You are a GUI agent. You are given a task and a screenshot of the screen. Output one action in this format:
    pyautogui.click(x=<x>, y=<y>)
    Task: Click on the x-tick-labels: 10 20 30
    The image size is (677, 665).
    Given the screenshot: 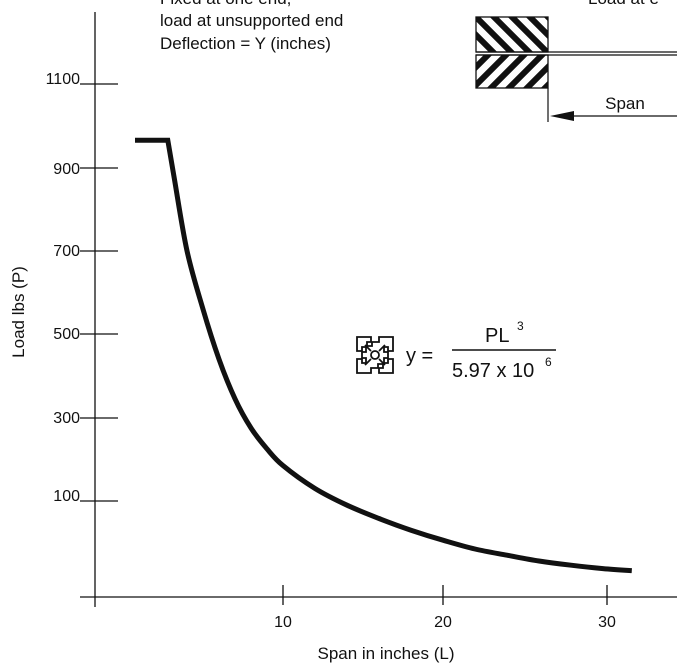 What is the action you would take?
    pyautogui.click(x=445, y=622)
    